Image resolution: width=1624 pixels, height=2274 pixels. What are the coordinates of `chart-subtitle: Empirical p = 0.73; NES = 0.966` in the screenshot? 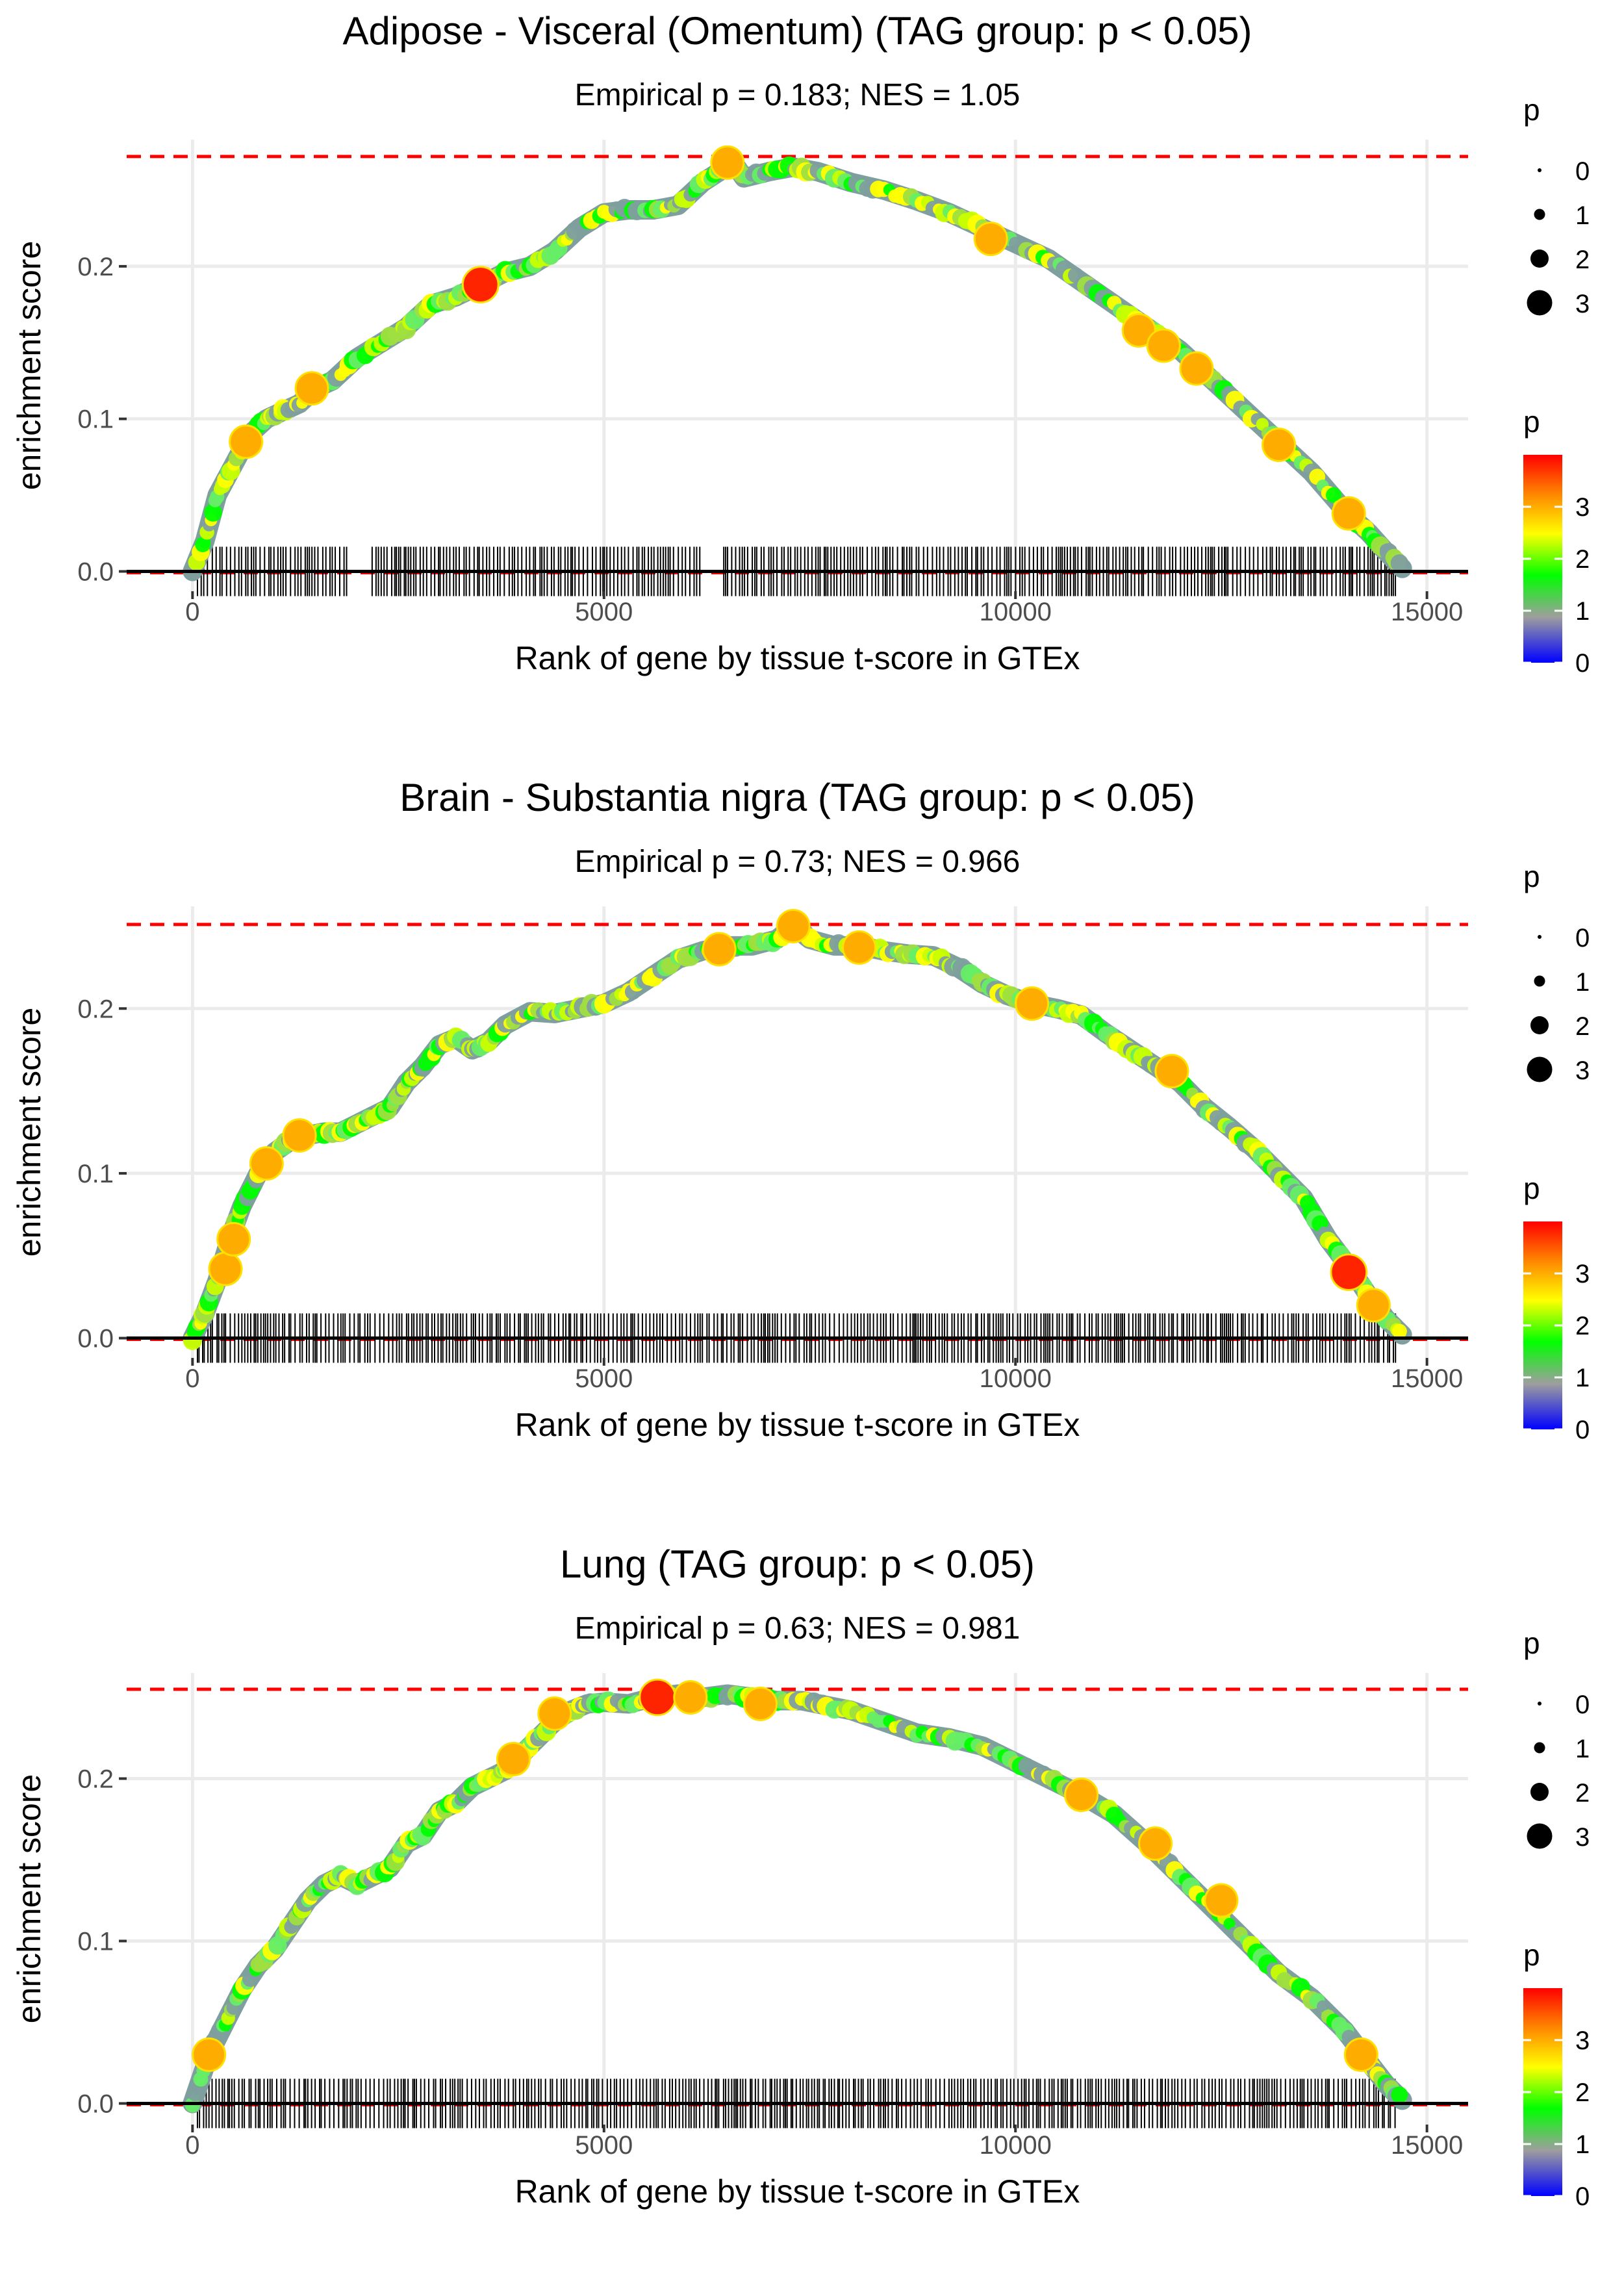 It's located at (798, 862).